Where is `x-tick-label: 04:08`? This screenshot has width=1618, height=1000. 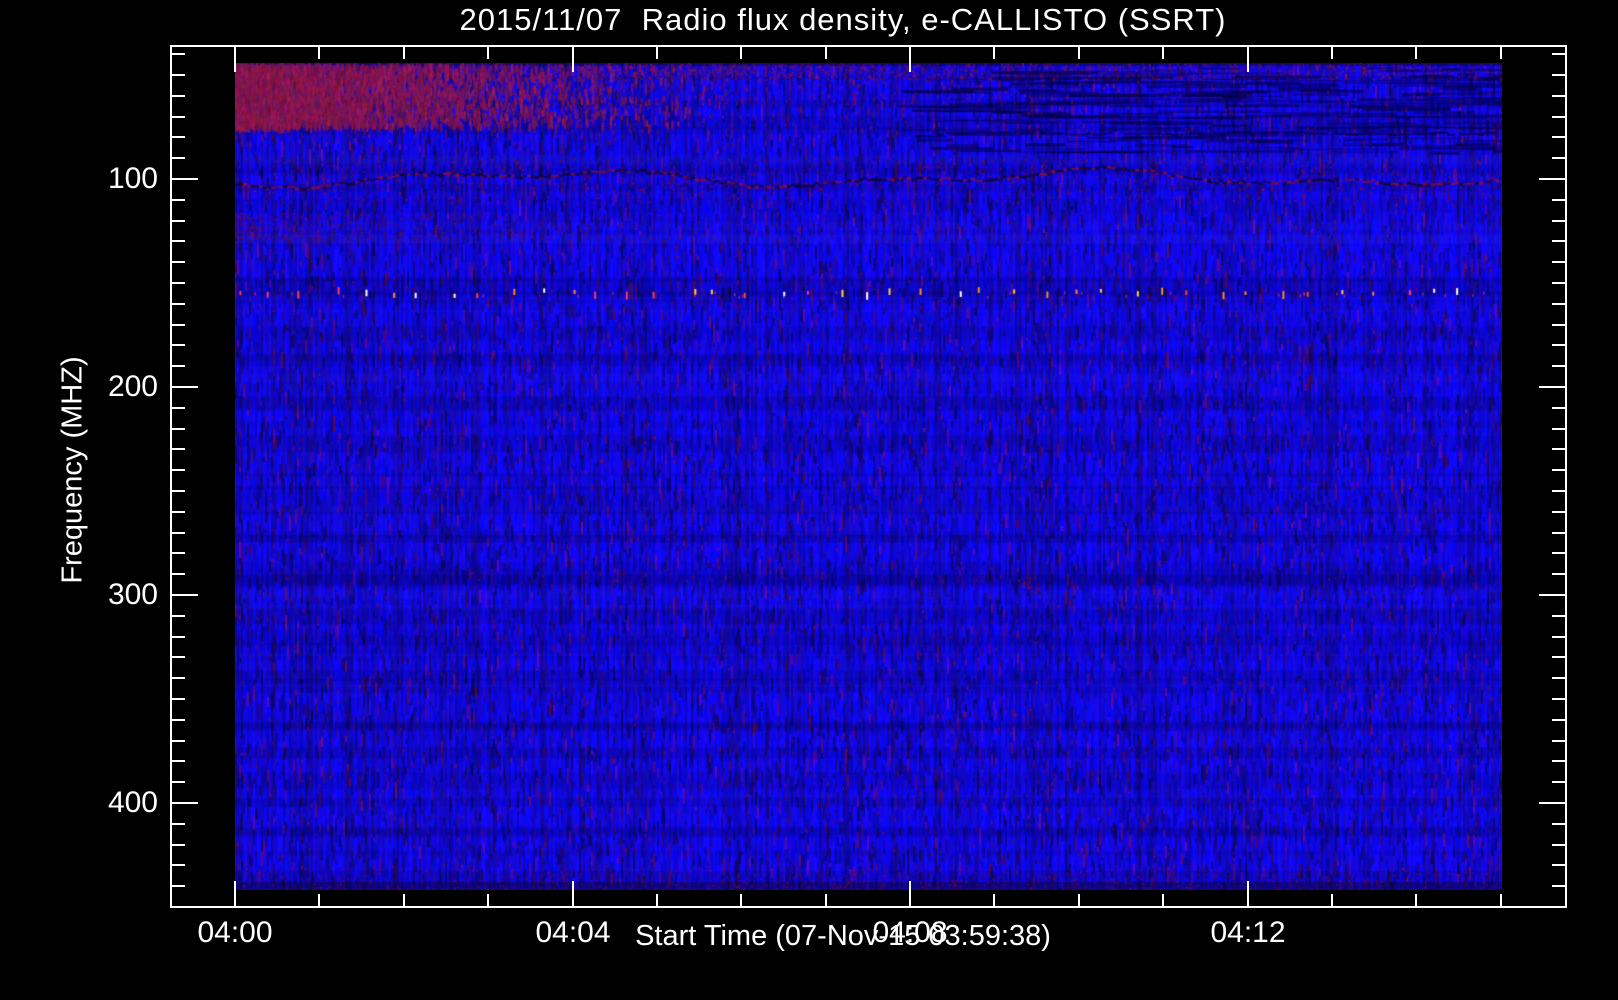 x-tick-label: 04:08 is located at coordinates (910, 932).